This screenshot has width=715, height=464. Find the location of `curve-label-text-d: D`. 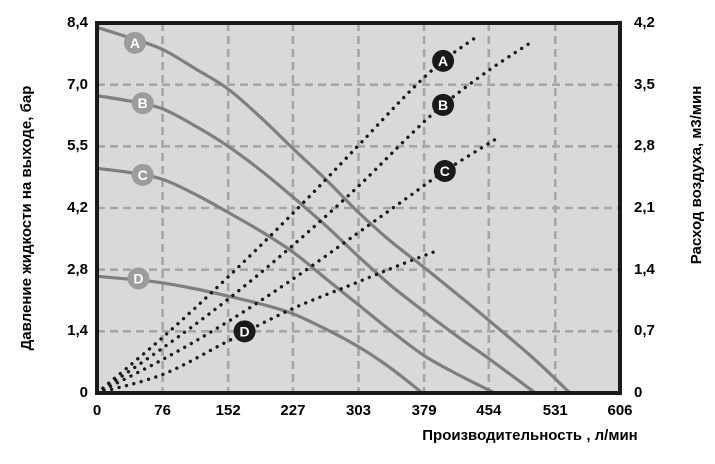

curve-label-text-d: D is located at coordinates (138, 278).